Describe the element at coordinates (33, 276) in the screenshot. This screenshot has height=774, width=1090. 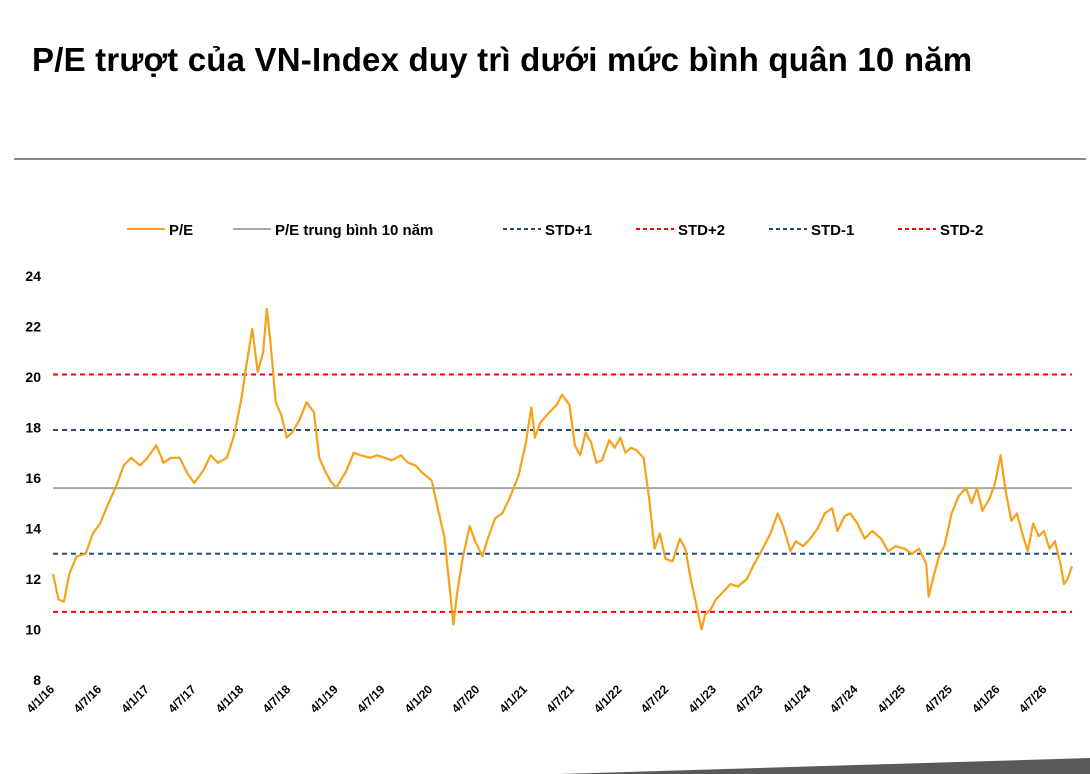
I see `y-tick-label: 24` at that location.